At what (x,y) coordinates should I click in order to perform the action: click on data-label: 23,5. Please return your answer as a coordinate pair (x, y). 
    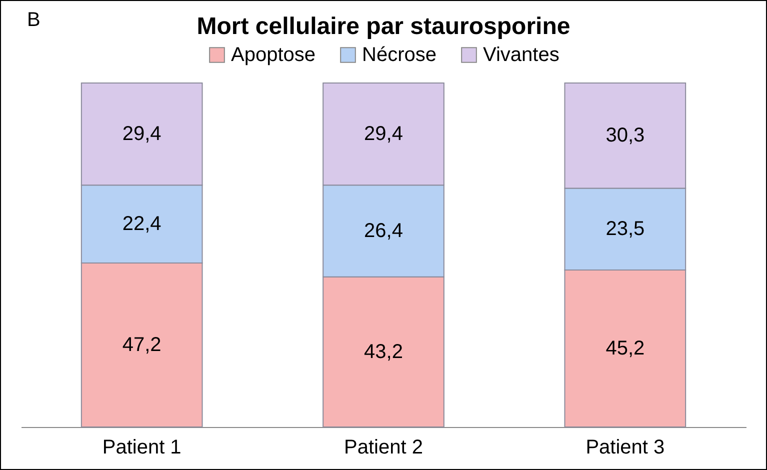
    Looking at the image, I should click on (625, 229).